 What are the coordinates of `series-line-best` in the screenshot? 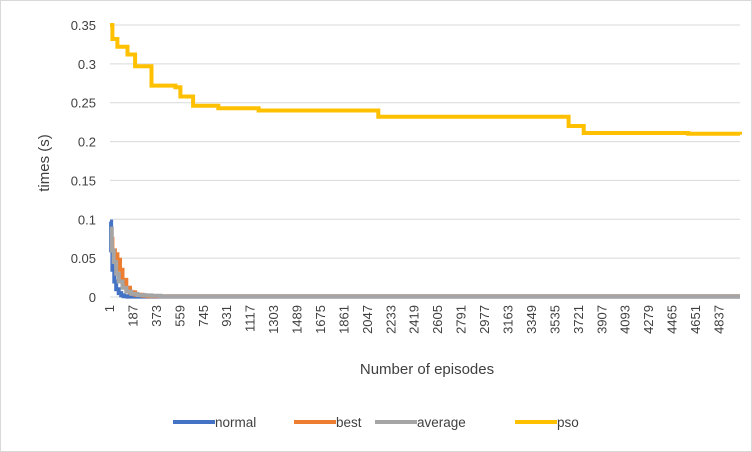 It's located at (425, 267).